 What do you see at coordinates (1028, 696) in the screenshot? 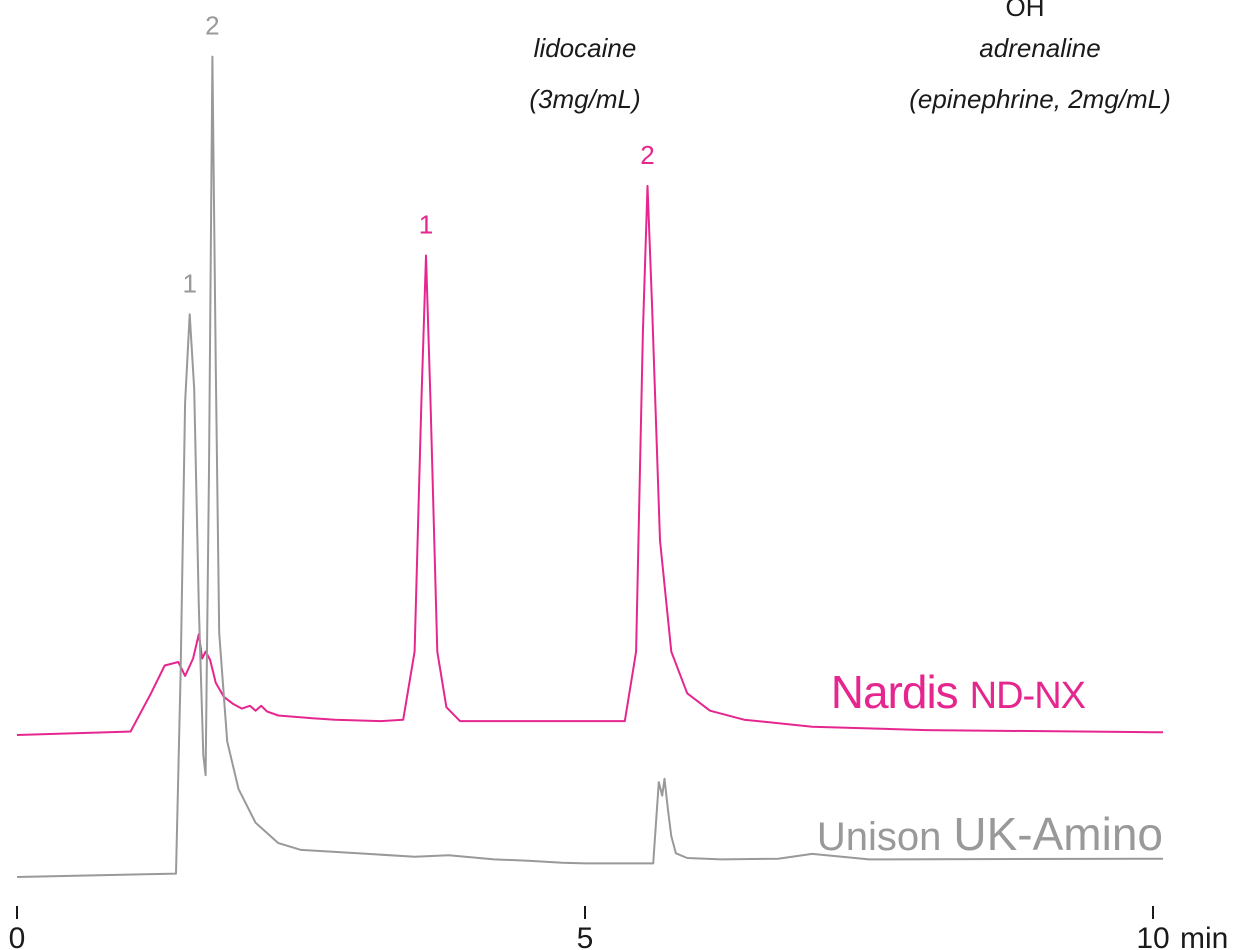
I see `legend-nardis-model: ND-NX` at bounding box center [1028, 696].